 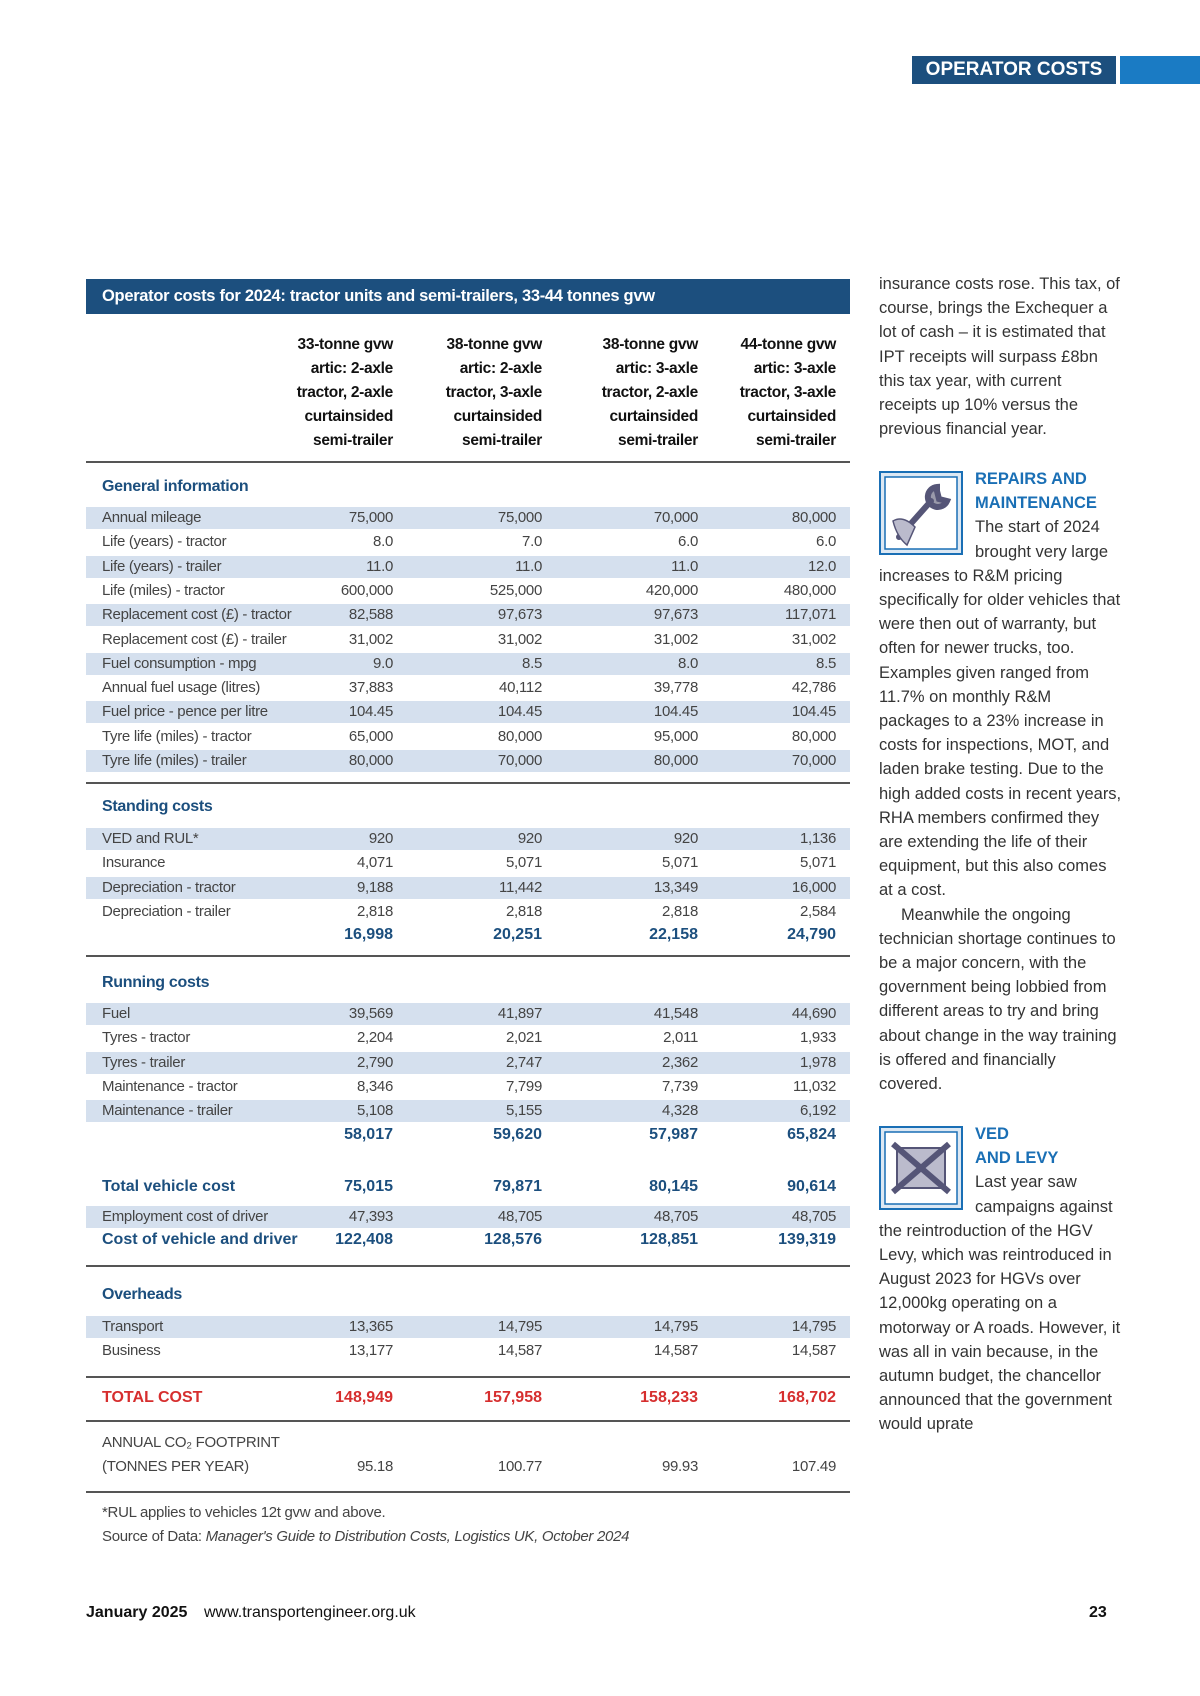 I want to click on cell-value: 117,071, so click(x=810, y=615).